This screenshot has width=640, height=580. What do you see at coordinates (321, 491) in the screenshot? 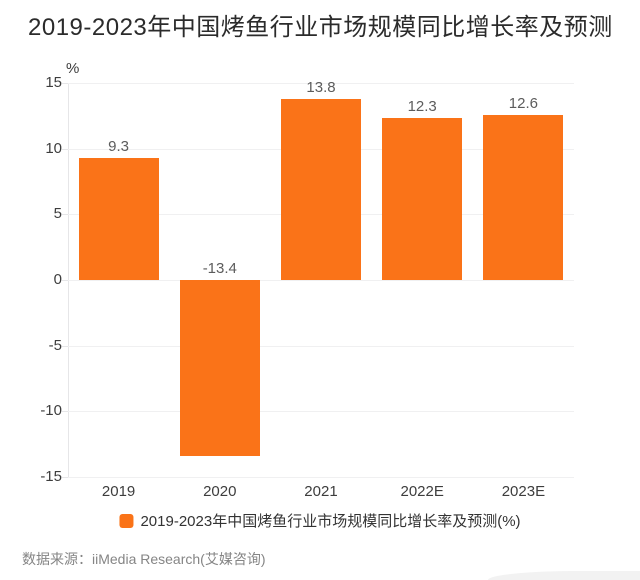
I see `x-tick-label: 2021` at bounding box center [321, 491].